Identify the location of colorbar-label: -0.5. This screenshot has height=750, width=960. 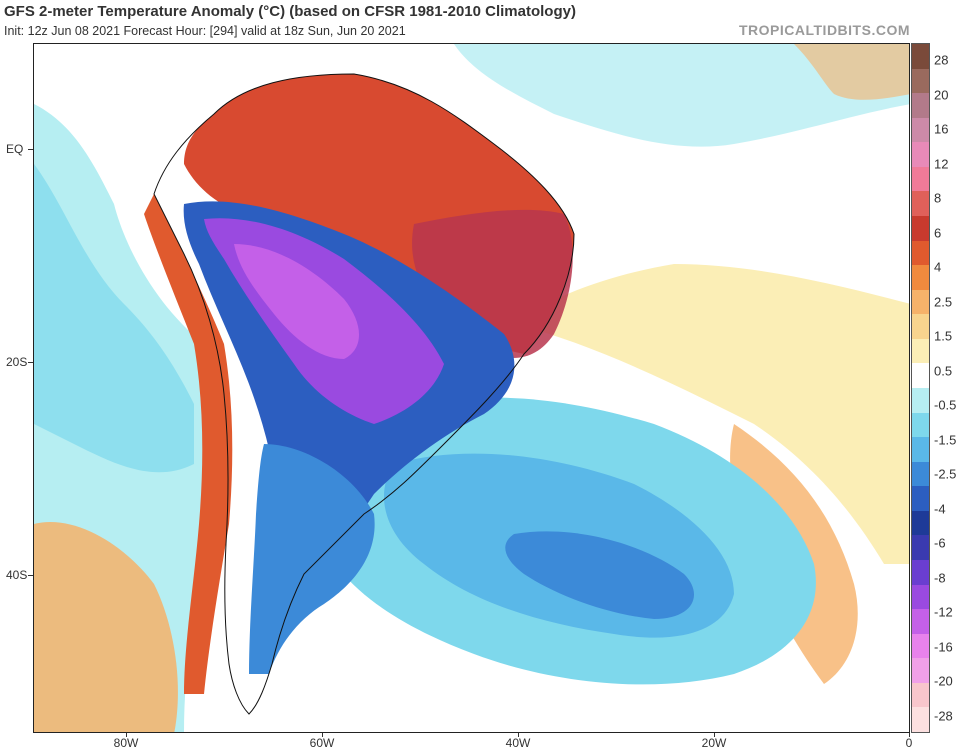
(945, 405).